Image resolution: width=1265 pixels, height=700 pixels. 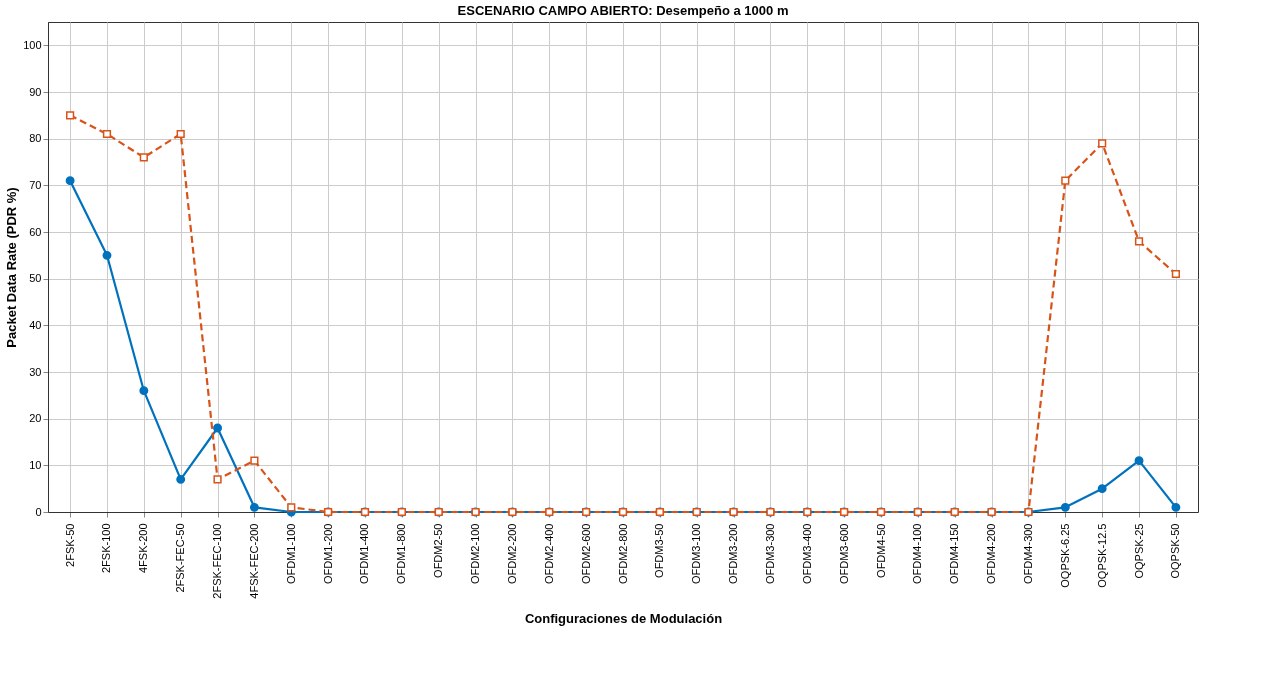 What do you see at coordinates (1101, 555) in the screenshot?
I see `x-tick-label: OQPSK-12.5` at bounding box center [1101, 555].